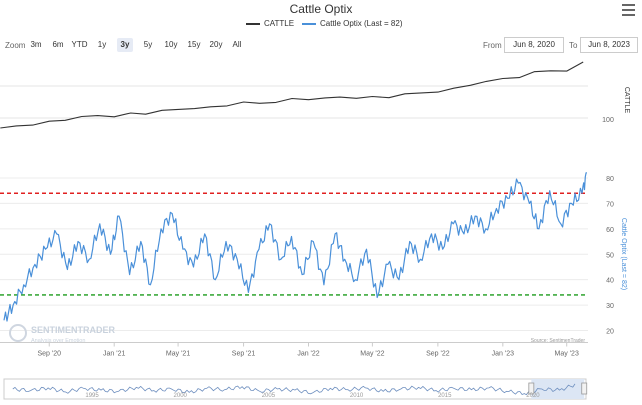  I want to click on optix-y-tick-label: 80, so click(610, 179).